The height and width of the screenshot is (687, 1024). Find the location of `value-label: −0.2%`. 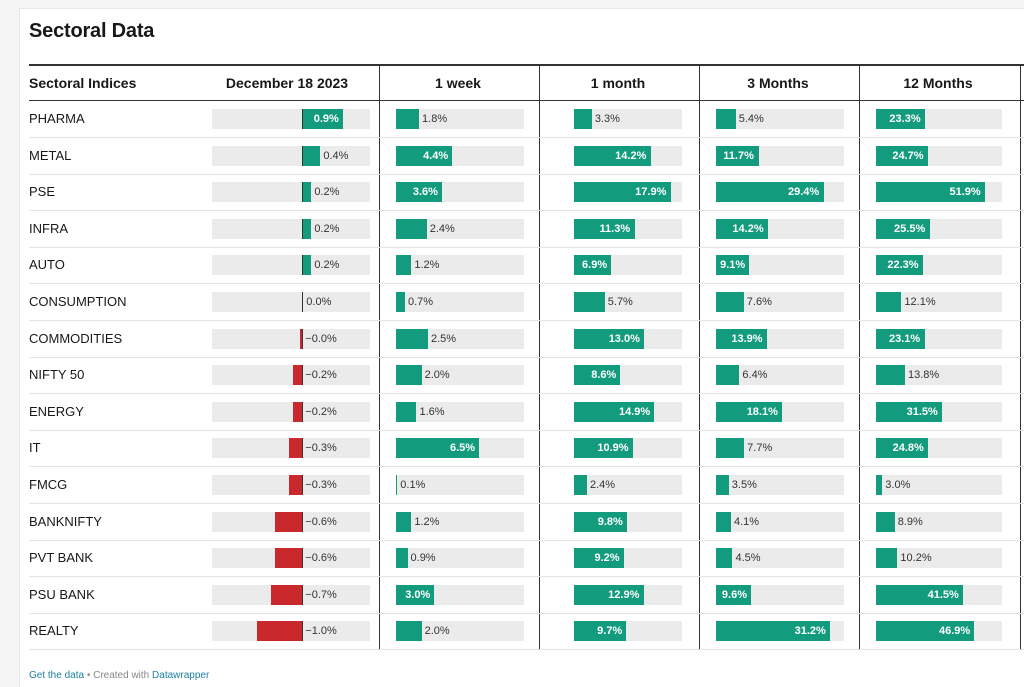

value-label: −0.2% is located at coordinates (321, 375).